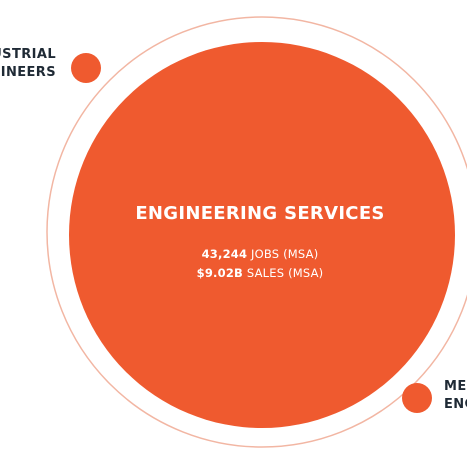 Image resolution: width=467 pixels, height=466 pixels. I want to click on node-label-right-line1: ME, so click(455, 386).